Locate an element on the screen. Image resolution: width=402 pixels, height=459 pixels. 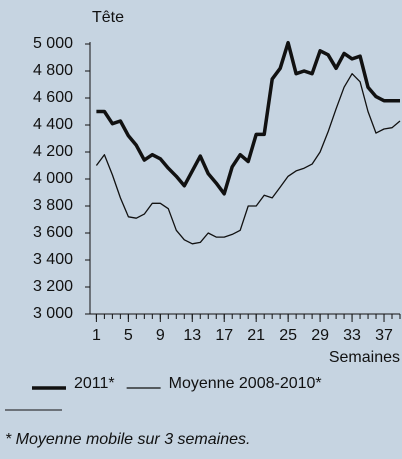
y-tick-label: 5 000 is located at coordinates (53, 43).